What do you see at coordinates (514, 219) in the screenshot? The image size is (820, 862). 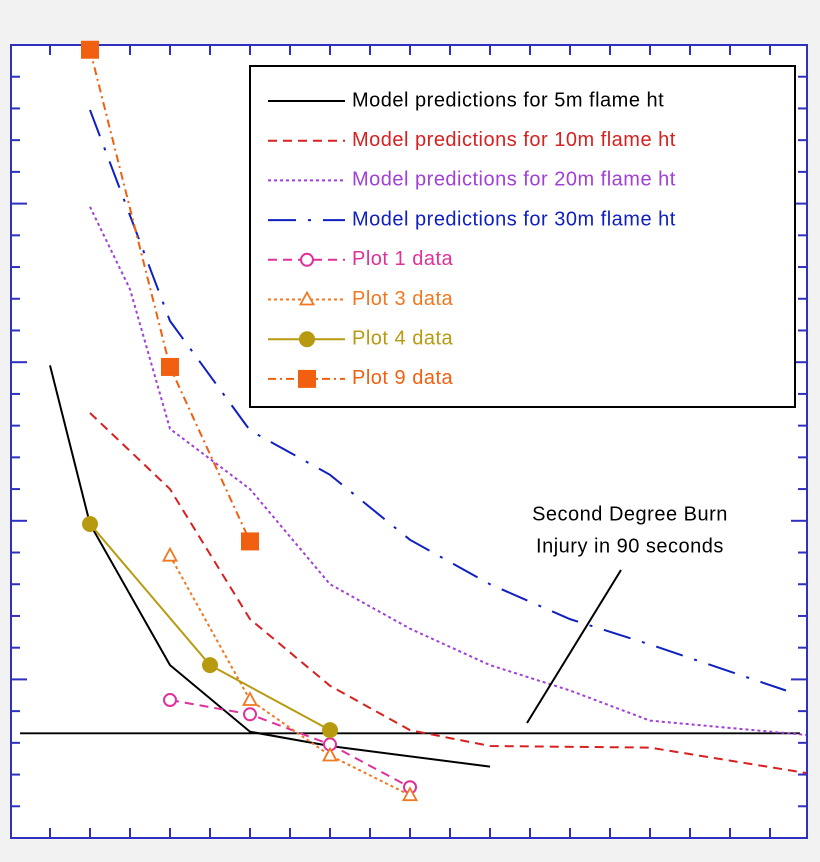 I see `legend-label: Model predictions for 30m flame ht` at bounding box center [514, 219].